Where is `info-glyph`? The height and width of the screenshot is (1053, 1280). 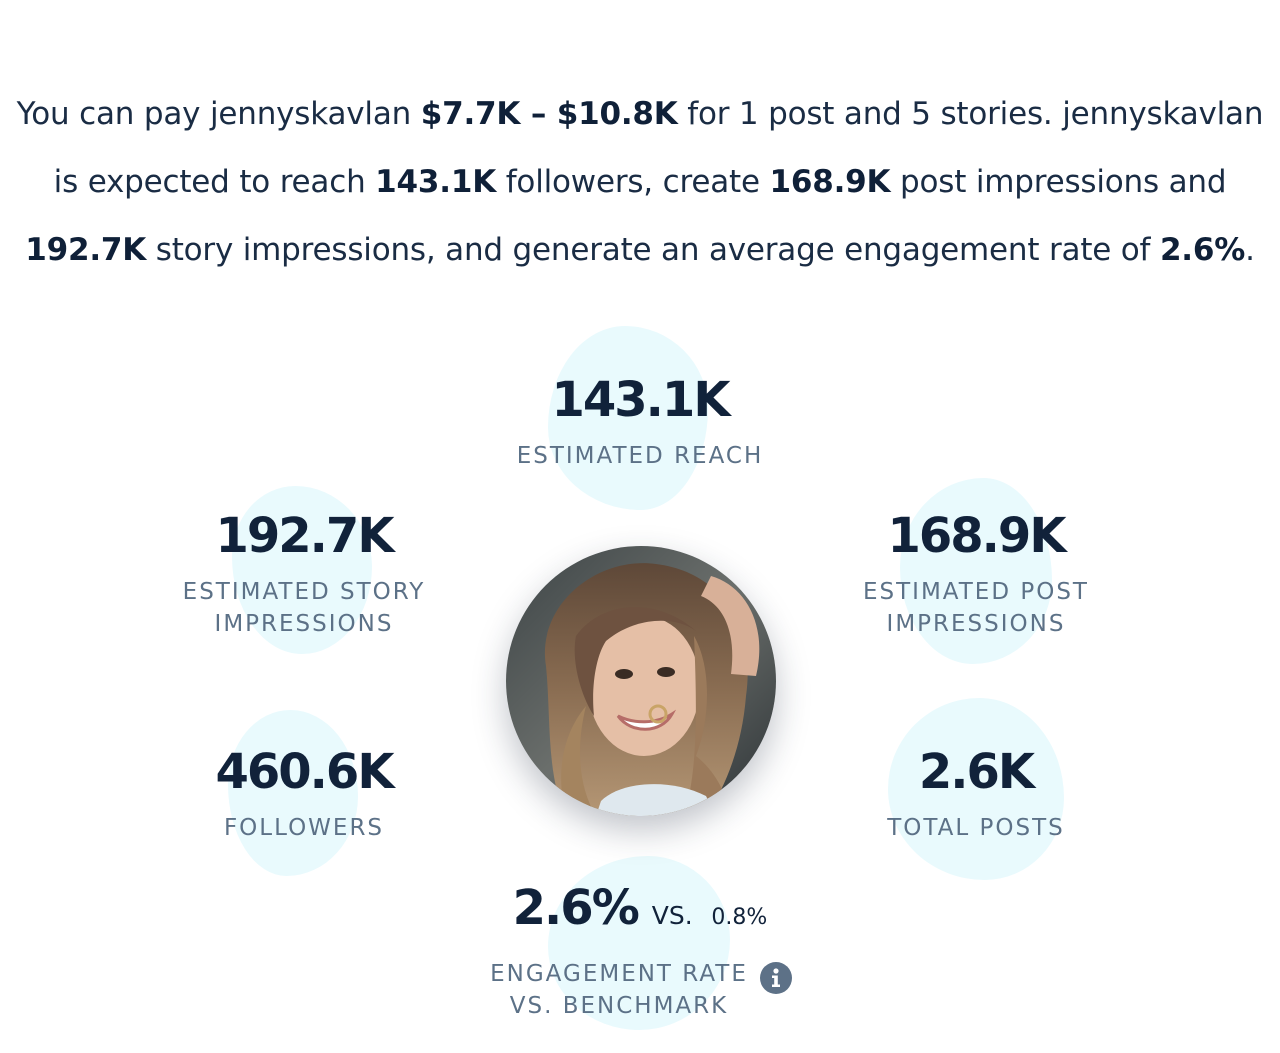 info-glyph is located at coordinates (776, 977).